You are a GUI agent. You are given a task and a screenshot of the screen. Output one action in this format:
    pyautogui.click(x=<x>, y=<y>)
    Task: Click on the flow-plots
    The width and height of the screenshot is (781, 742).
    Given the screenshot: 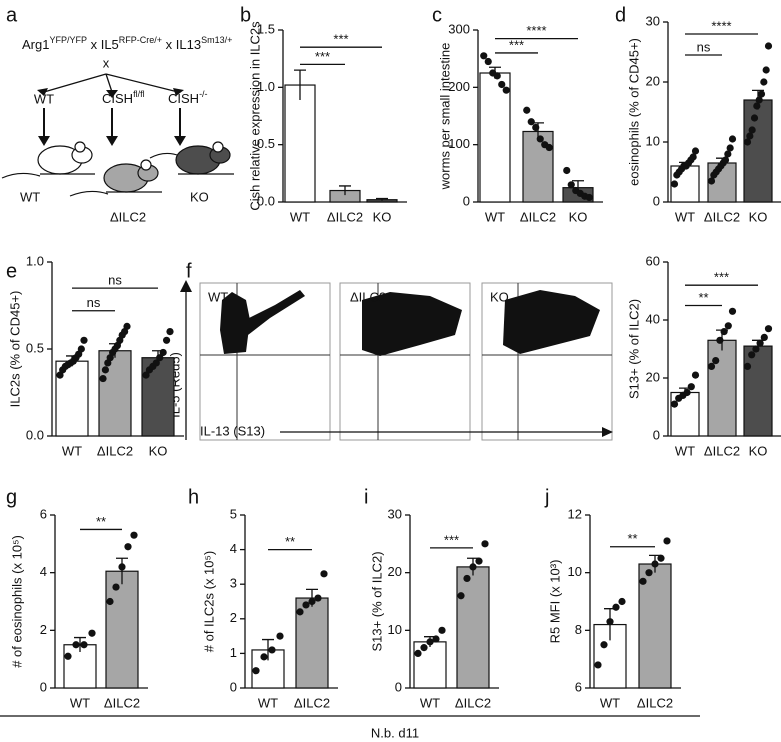 What is the action you would take?
    pyautogui.click(x=406, y=361)
    